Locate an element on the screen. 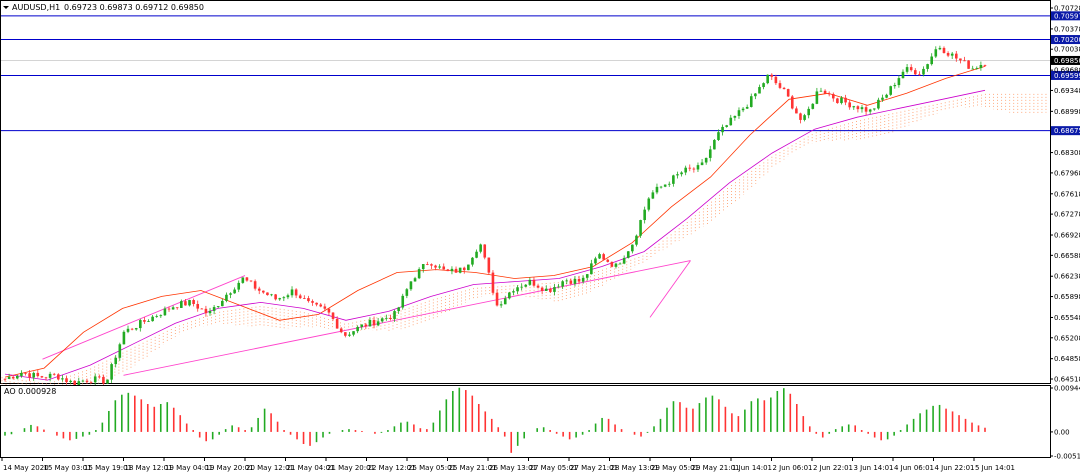  x-tick-label: 20 May 12:01 is located at coordinates (270, 468).